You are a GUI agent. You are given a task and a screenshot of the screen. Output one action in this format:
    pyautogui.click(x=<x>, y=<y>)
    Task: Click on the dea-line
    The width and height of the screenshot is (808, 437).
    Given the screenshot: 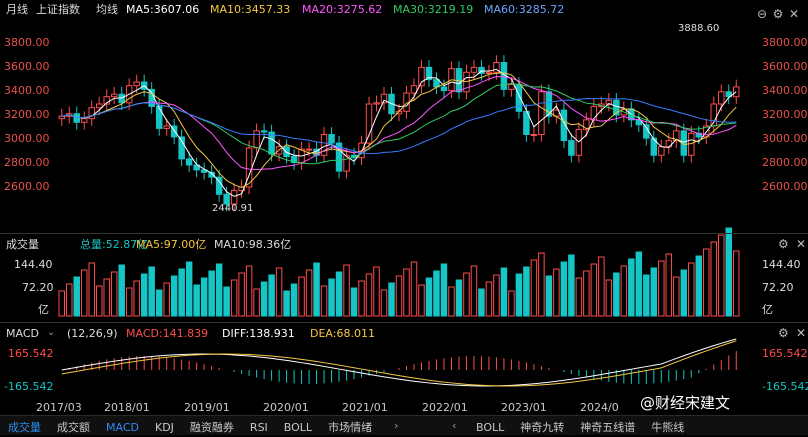 What is the action you would take?
    pyautogui.click(x=399, y=363)
    